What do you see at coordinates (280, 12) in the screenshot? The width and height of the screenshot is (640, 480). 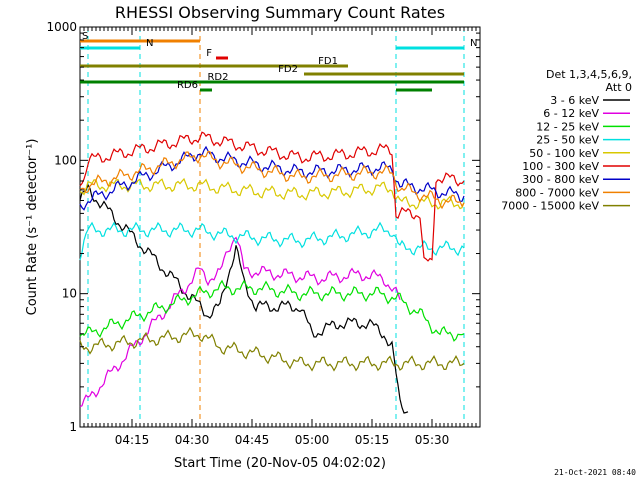 I see `chart-title: RHESSI Observing Summary Count Rates` at bounding box center [280, 12].